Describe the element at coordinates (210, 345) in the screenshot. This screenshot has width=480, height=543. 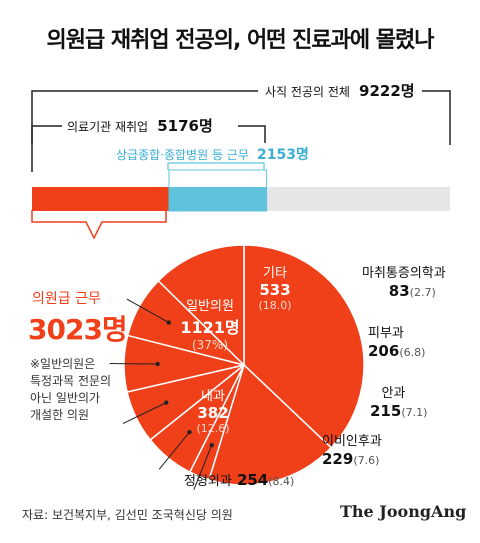
I see `slice-pct: (37%)` at that location.